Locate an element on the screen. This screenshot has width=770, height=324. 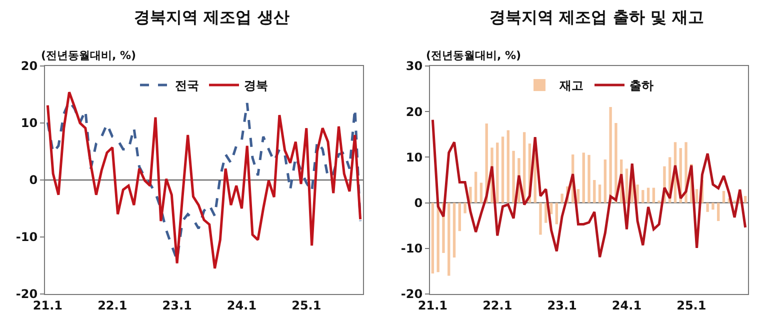
legend-label: 경북 is located at coordinates (256, 85).